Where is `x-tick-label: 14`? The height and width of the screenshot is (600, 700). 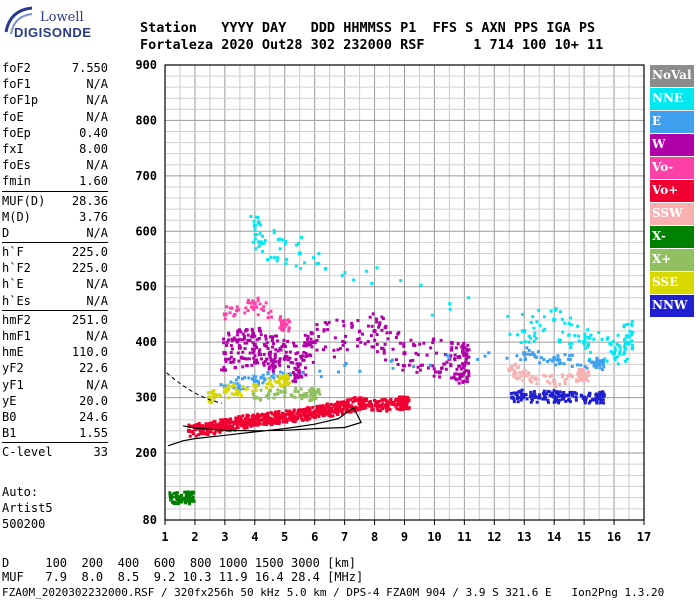 x-tick-label: 14 is located at coordinates (554, 537).